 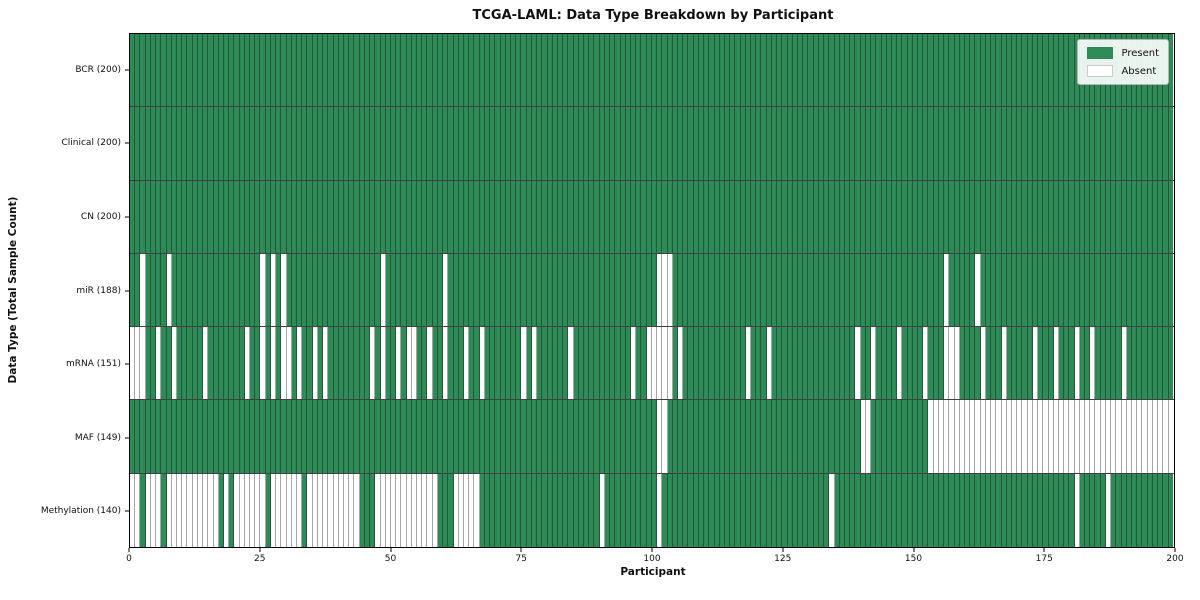 I want to click on heatmap-row-BCR, so click(x=652, y=71).